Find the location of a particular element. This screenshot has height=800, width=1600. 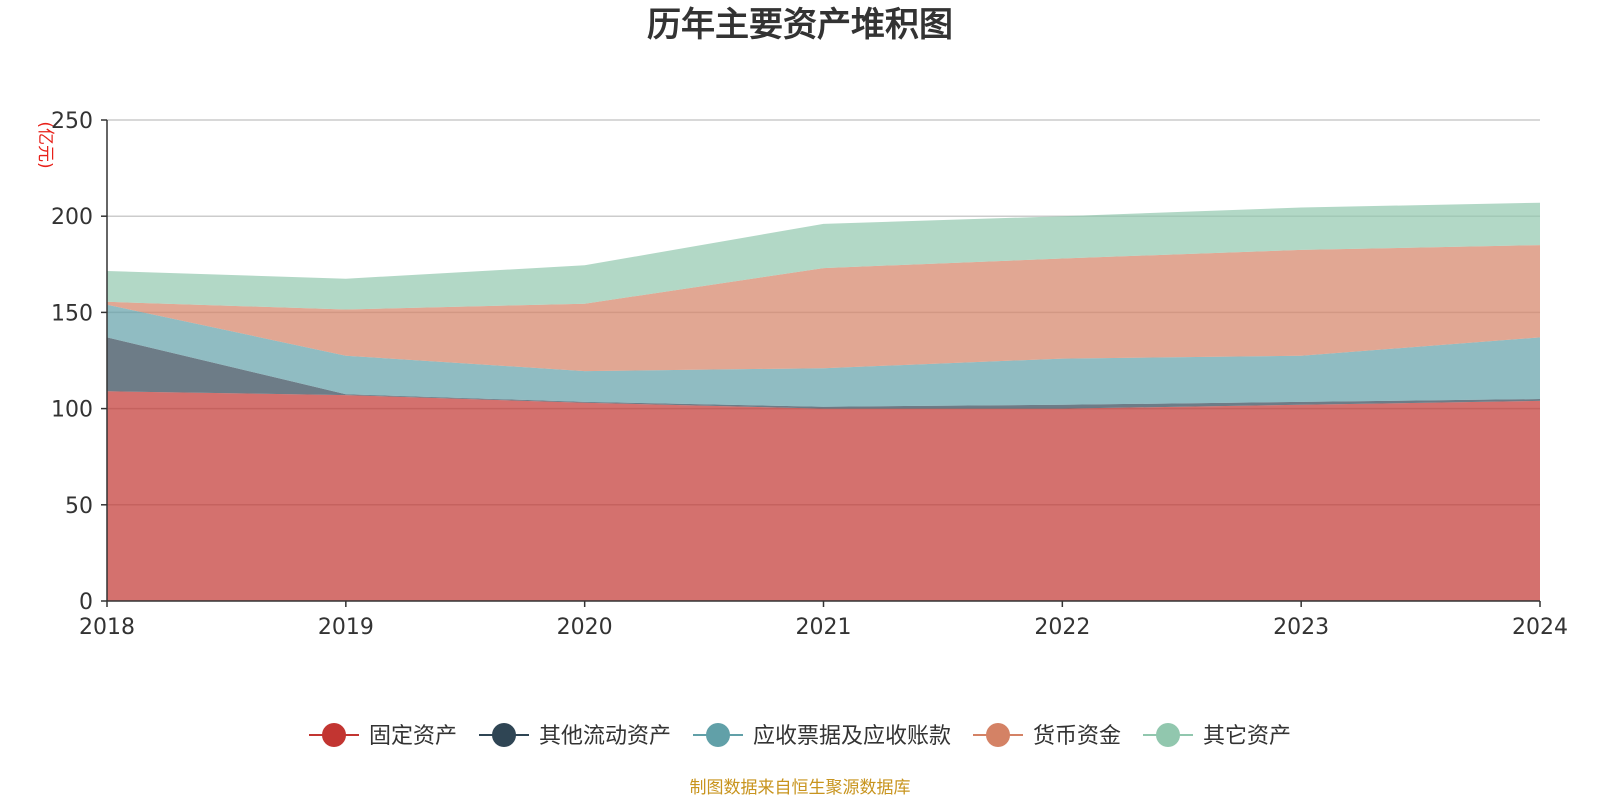

x-tick-label-2021: 2021 is located at coordinates (824, 627).